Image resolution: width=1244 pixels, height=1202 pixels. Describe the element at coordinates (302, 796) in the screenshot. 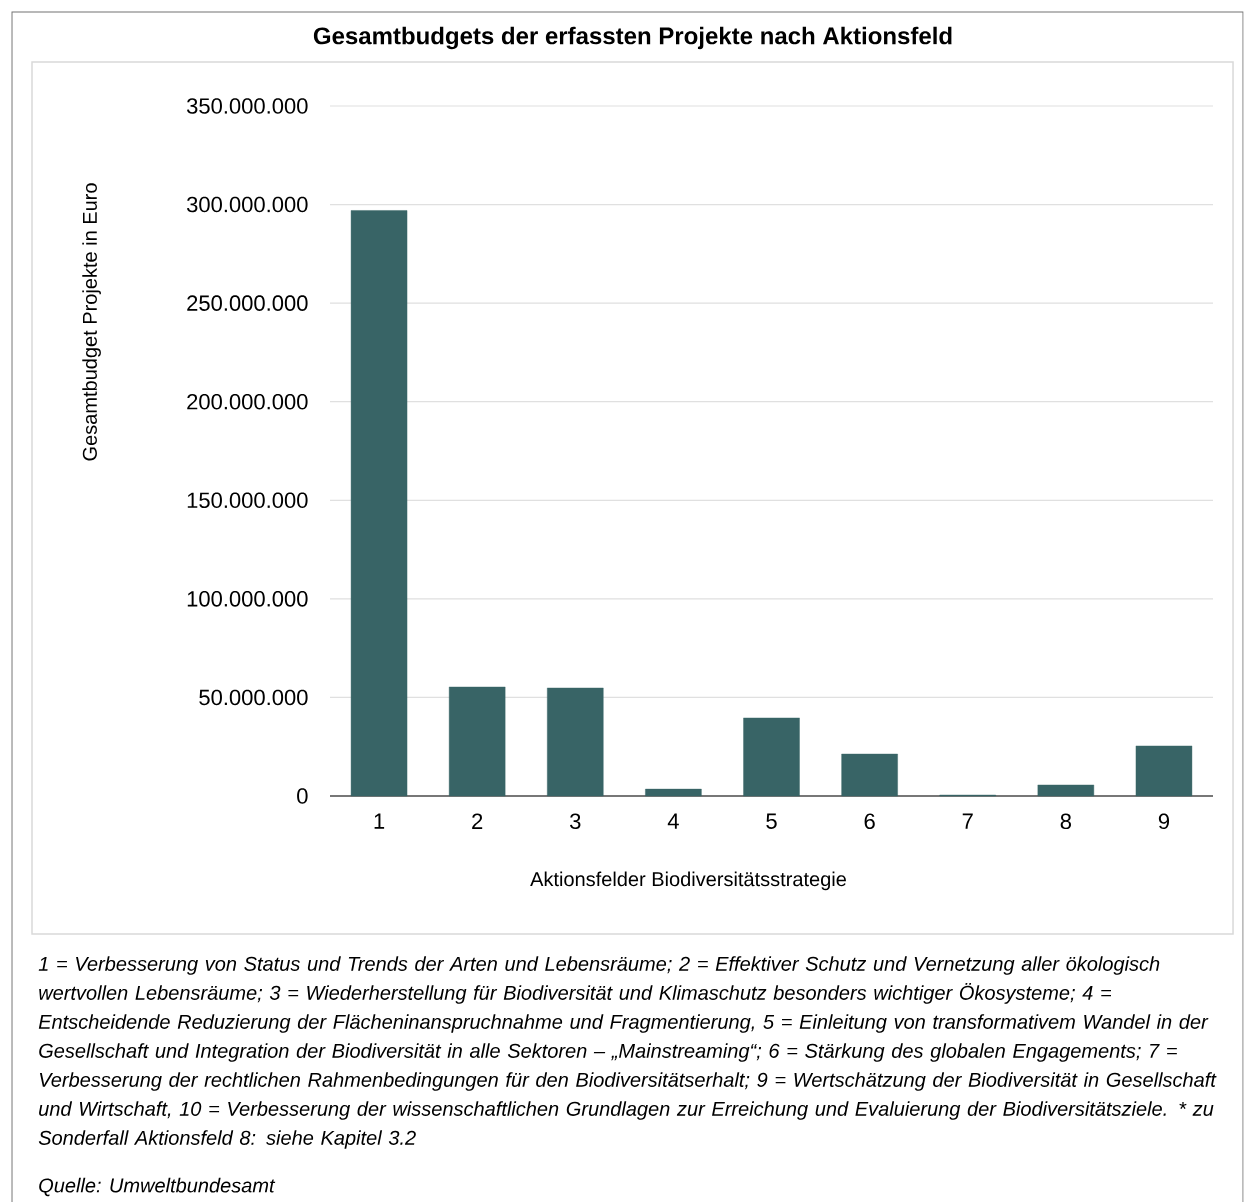

I see `y-tick-label: 0` at that location.